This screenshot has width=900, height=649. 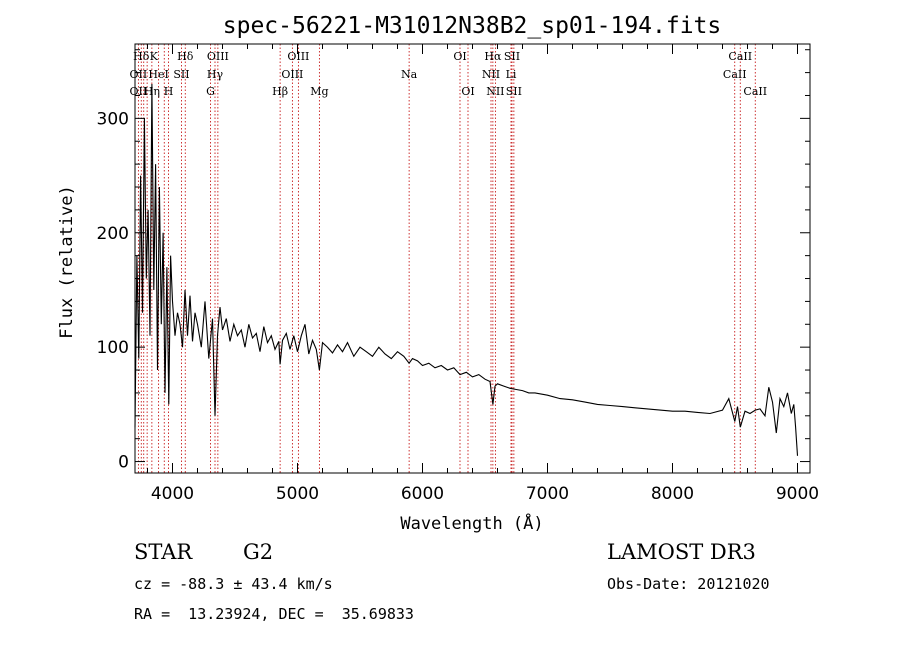 What do you see at coordinates (547, 494) in the screenshot?
I see `x-tick-label: 7000` at bounding box center [547, 494].